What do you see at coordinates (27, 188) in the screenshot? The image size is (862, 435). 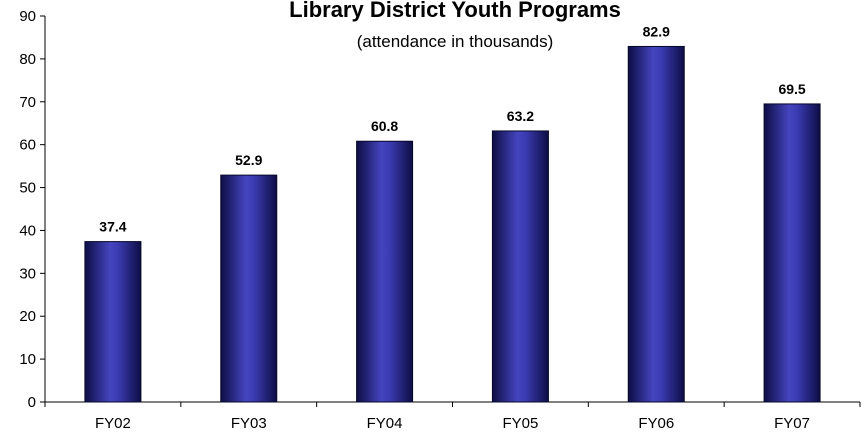 I see `y-tick-label: 50` at bounding box center [27, 188].